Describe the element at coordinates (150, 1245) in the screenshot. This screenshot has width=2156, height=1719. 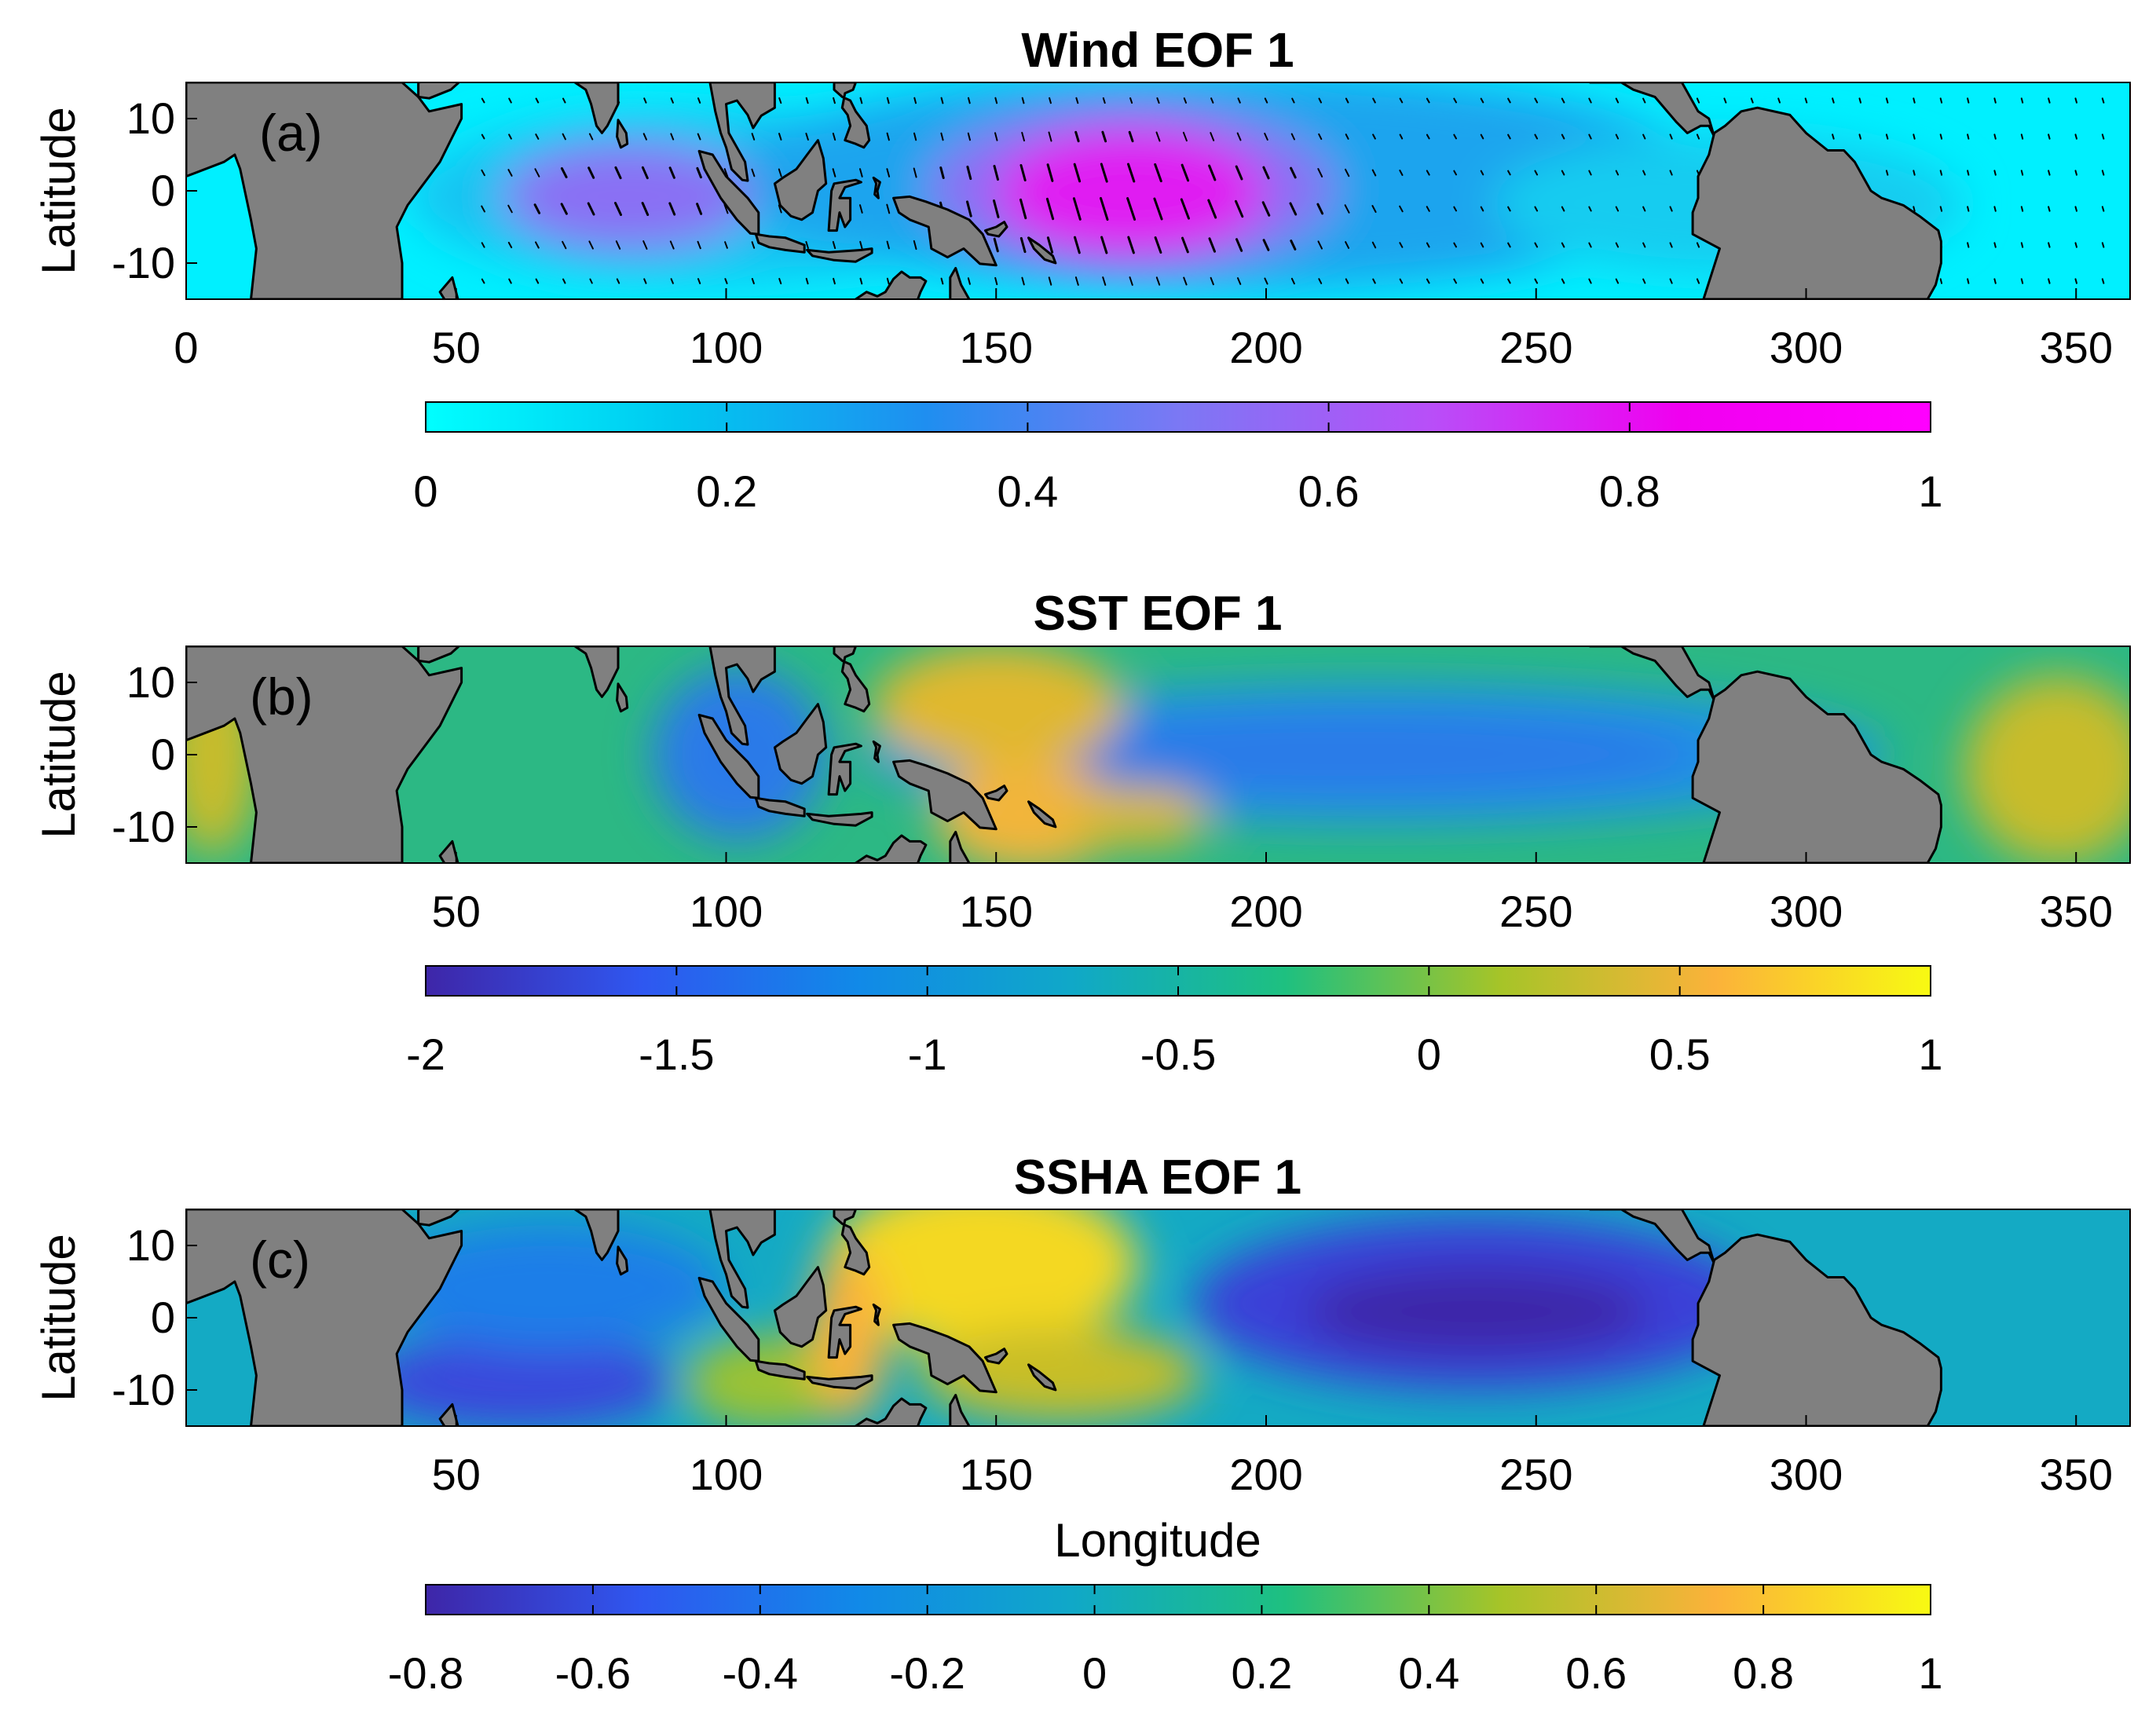
I see `y-tick-label: 10` at that location.